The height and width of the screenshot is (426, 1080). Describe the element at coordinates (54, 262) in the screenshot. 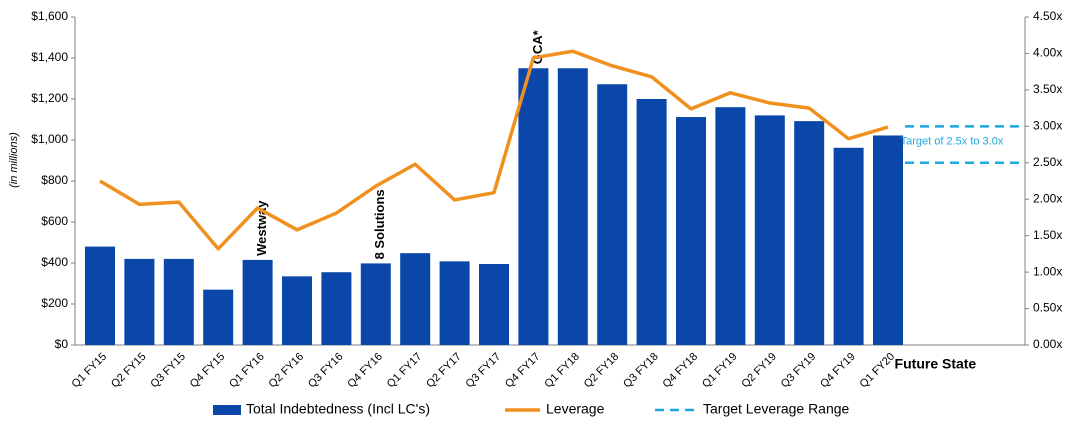

I see `y-tick-label: $400` at that location.